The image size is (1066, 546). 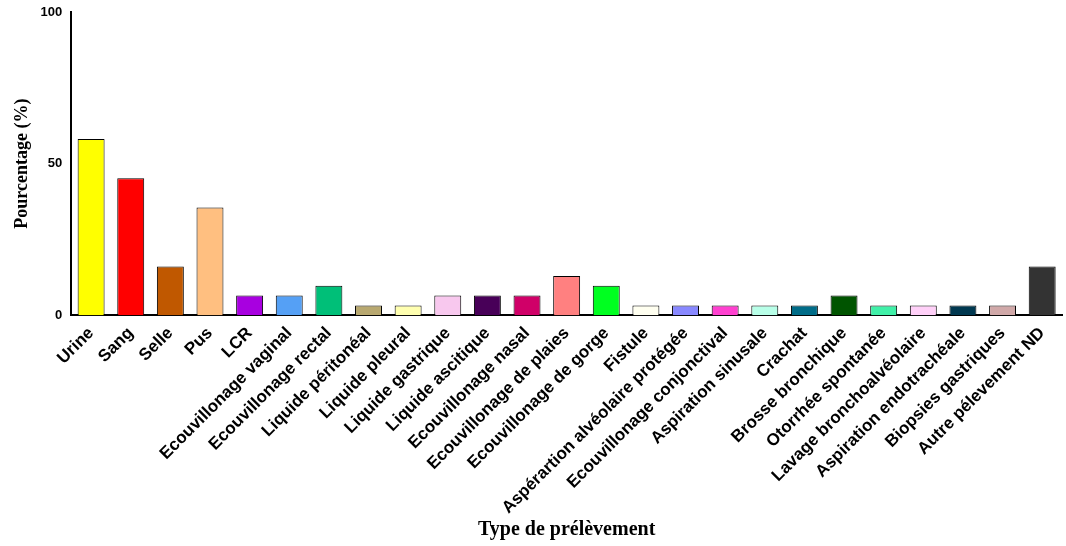 What do you see at coordinates (59, 314) in the screenshot?
I see `y-tick-label: 0` at bounding box center [59, 314].